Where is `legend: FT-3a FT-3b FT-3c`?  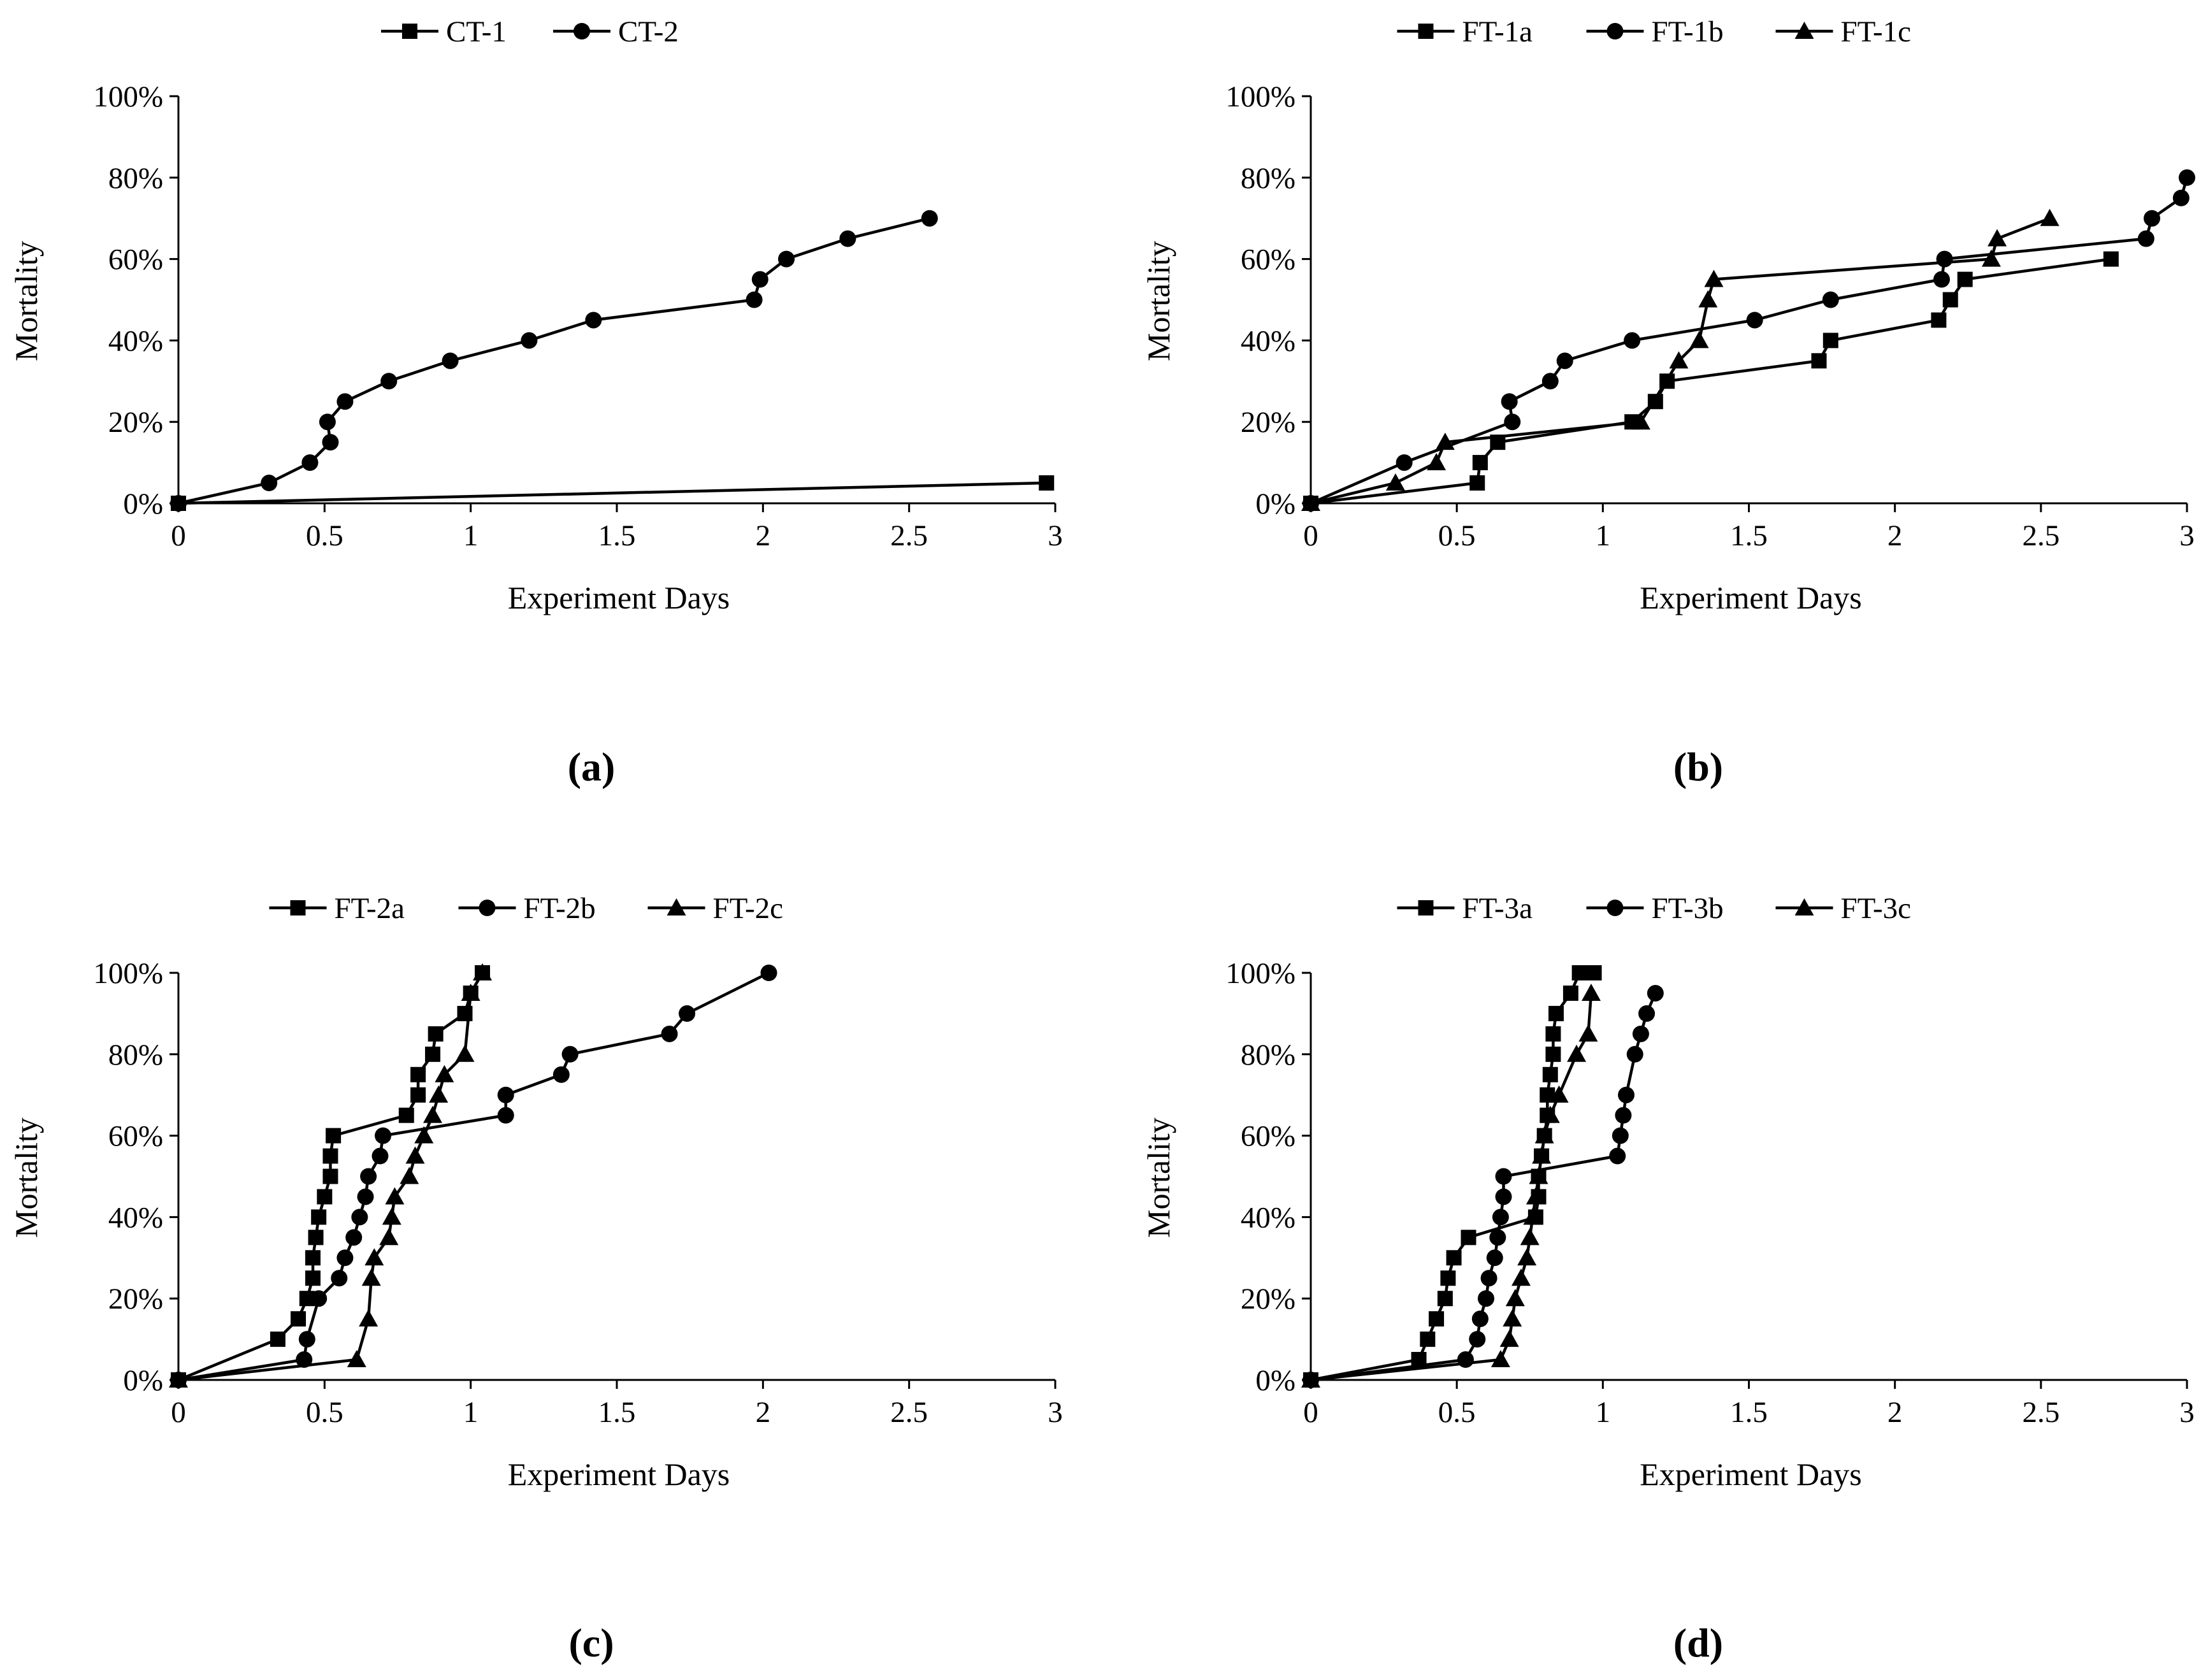 legend: FT-3a FT-3b FT-3c is located at coordinates (1654, 908).